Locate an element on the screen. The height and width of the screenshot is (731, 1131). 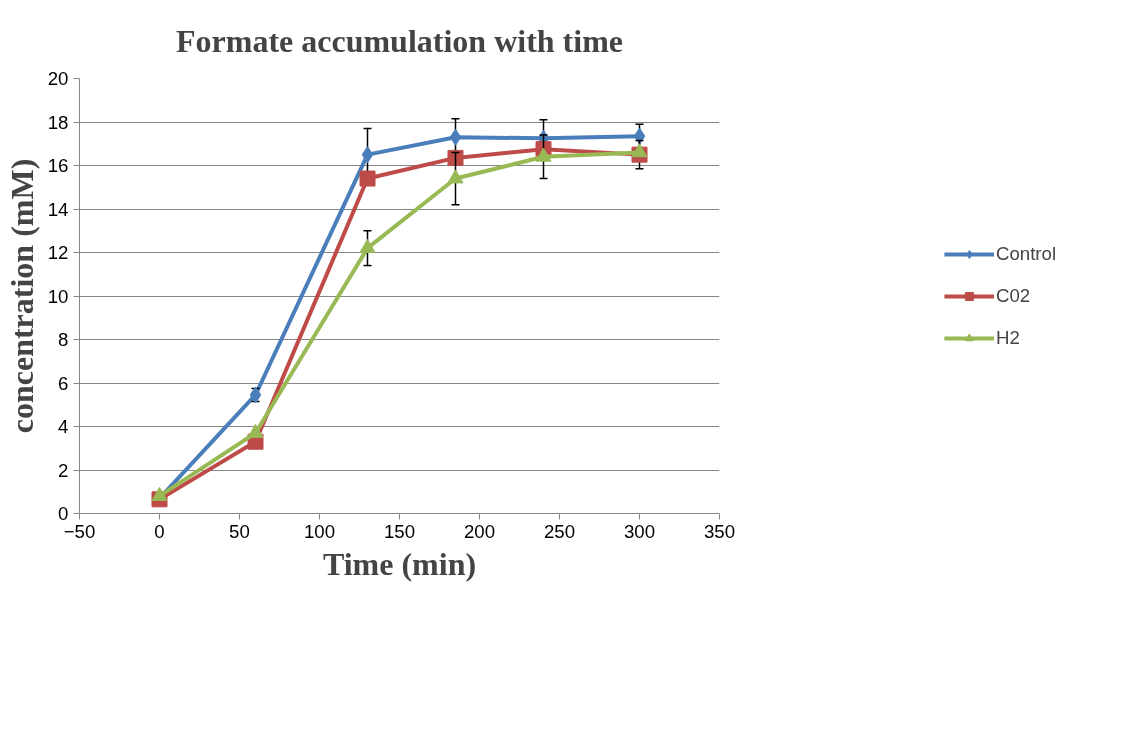
x-tick-label: 0 is located at coordinates (159, 531).